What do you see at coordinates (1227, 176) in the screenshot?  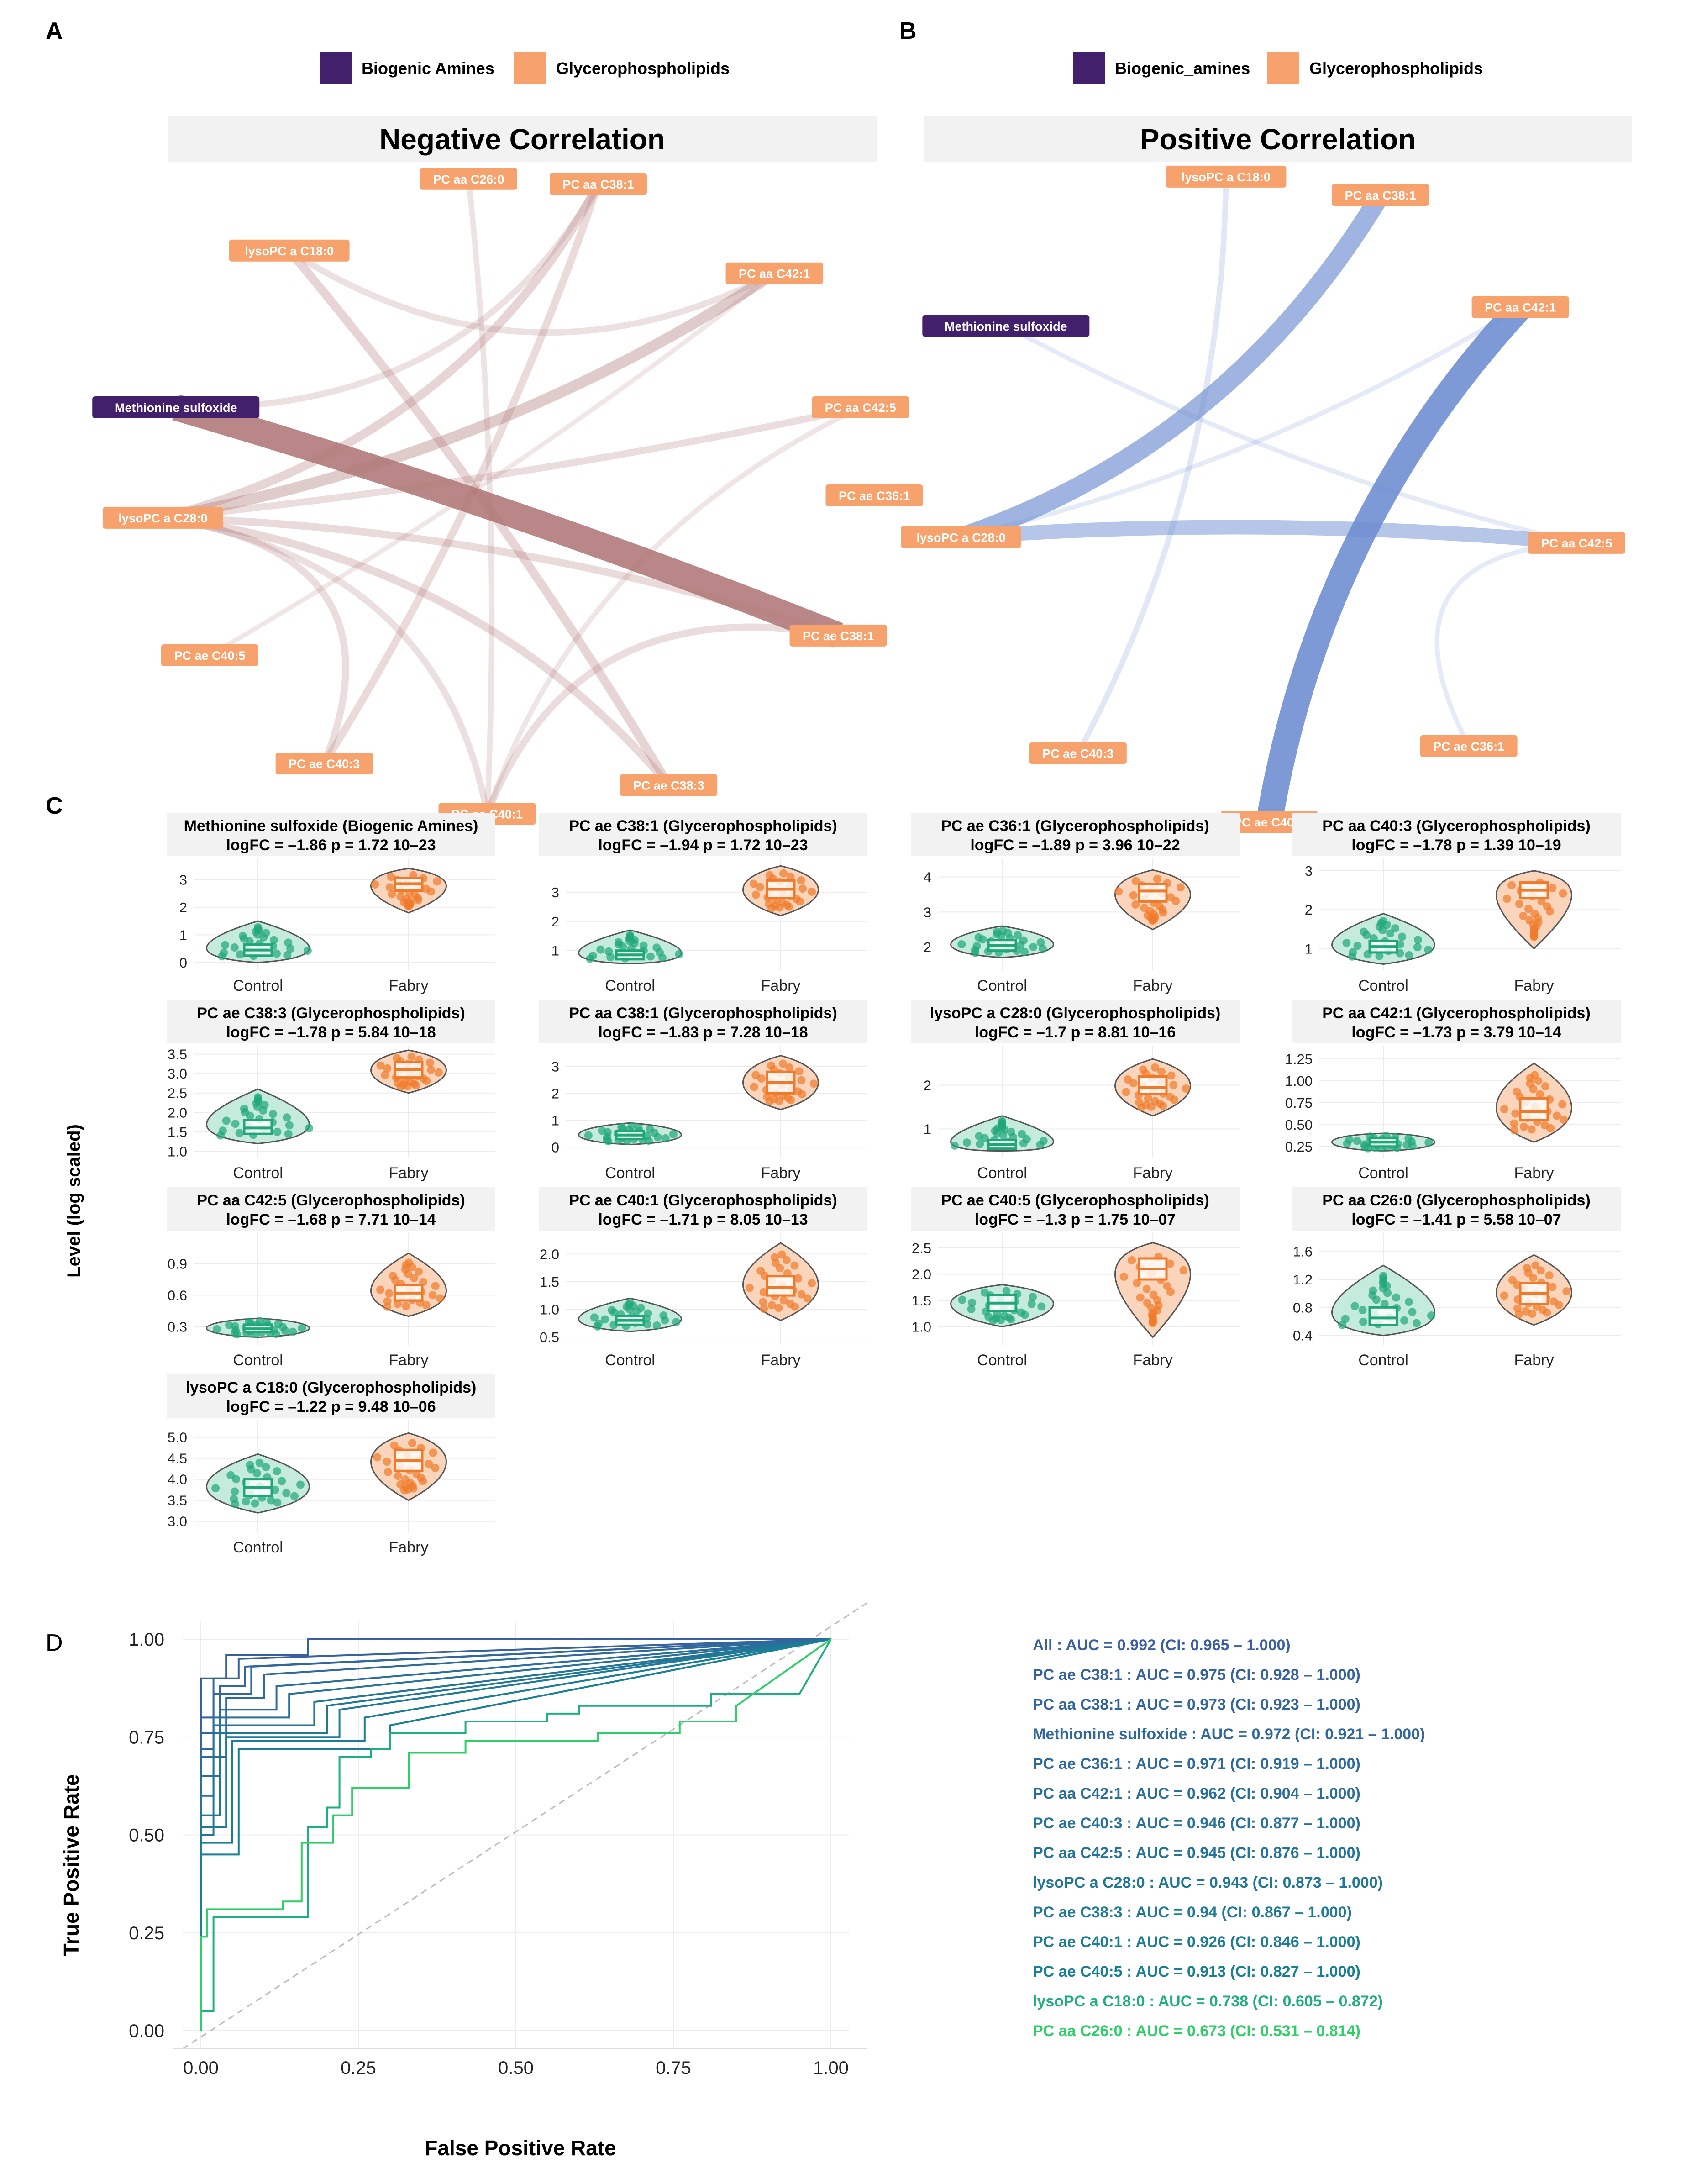 I see `b-node-lysopc-a-c18-0: lysoPC a C18:0` at bounding box center [1227, 176].